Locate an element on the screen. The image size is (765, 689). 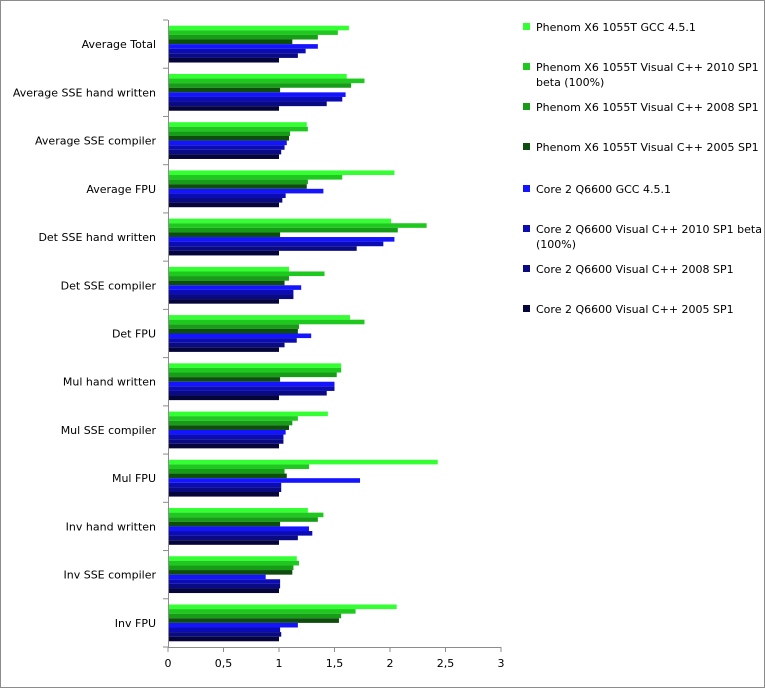
category-label: Average Total is located at coordinates (119, 44).